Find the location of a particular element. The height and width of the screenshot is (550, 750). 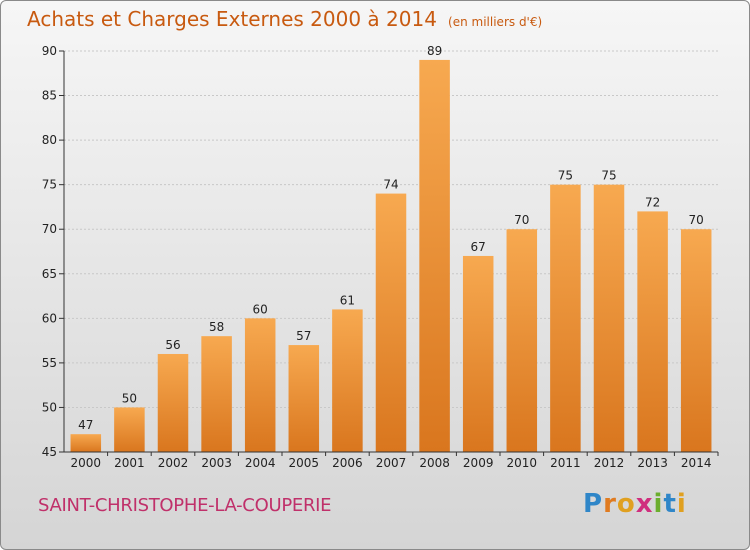

value-label-2009: 67 is located at coordinates (478, 247).